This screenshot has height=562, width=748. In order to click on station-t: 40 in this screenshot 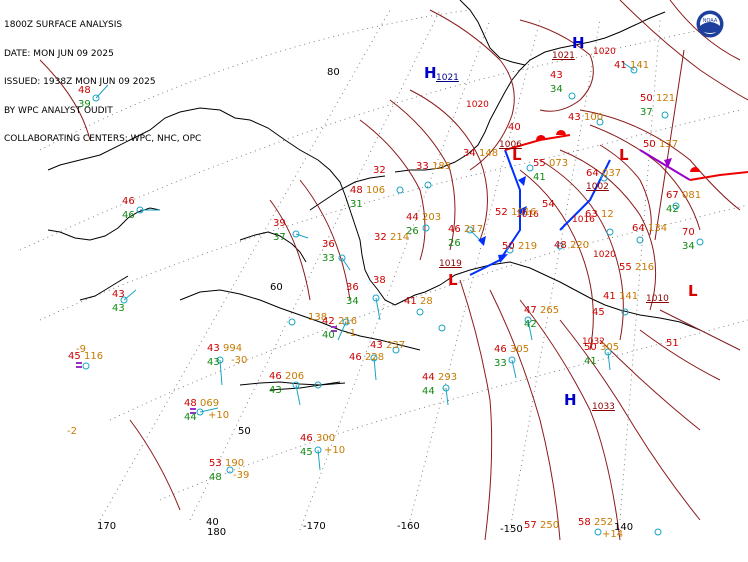, I will do `click(514, 127)`.